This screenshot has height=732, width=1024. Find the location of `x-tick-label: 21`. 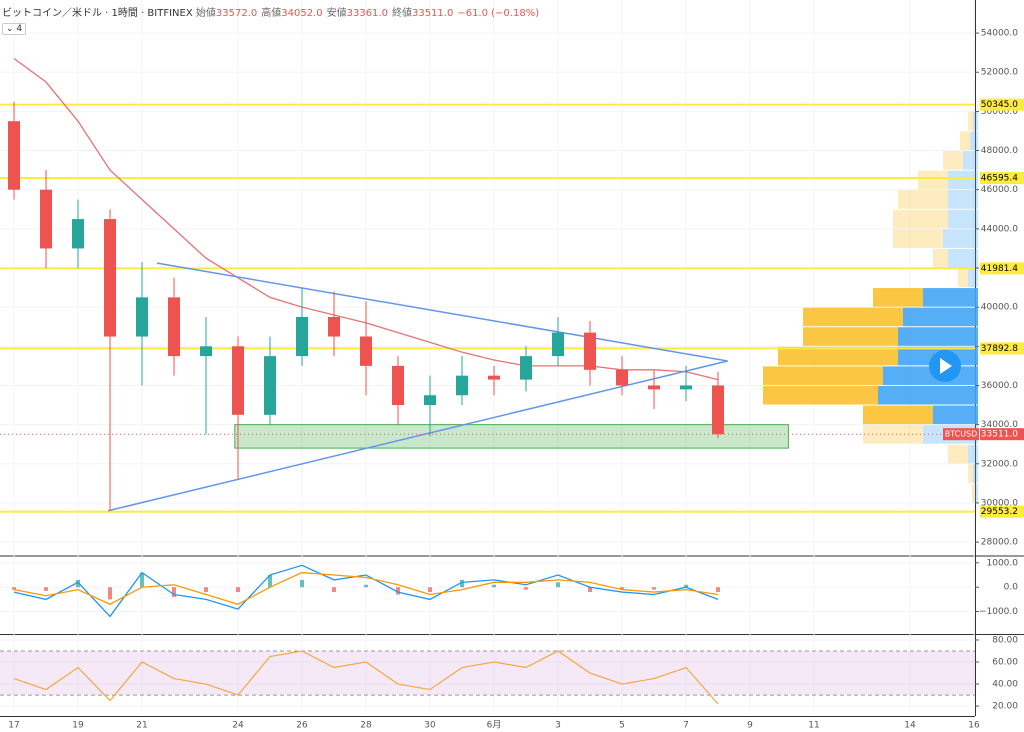

x-tick-label: 21 is located at coordinates (141, 726).